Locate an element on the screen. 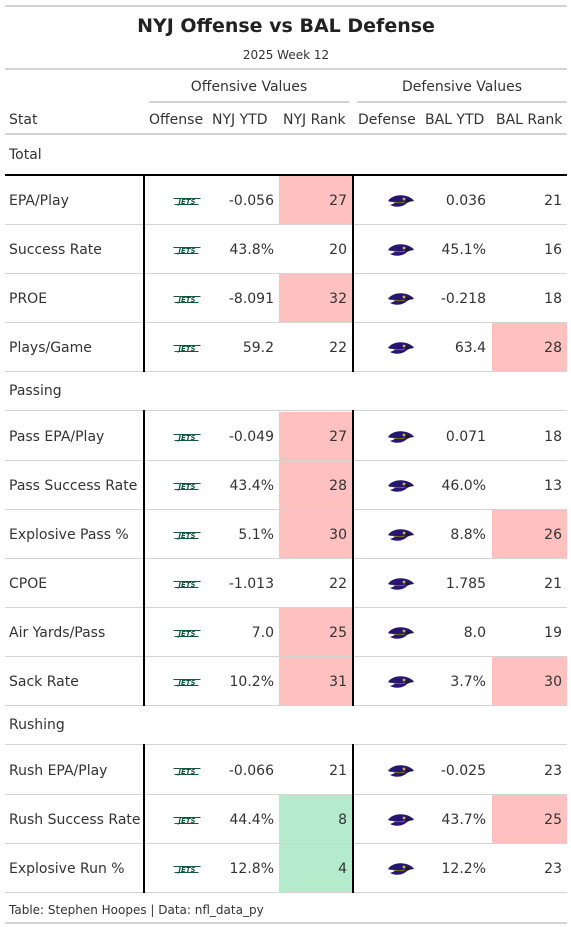  bal-rank-value: 28 is located at coordinates (553, 347).